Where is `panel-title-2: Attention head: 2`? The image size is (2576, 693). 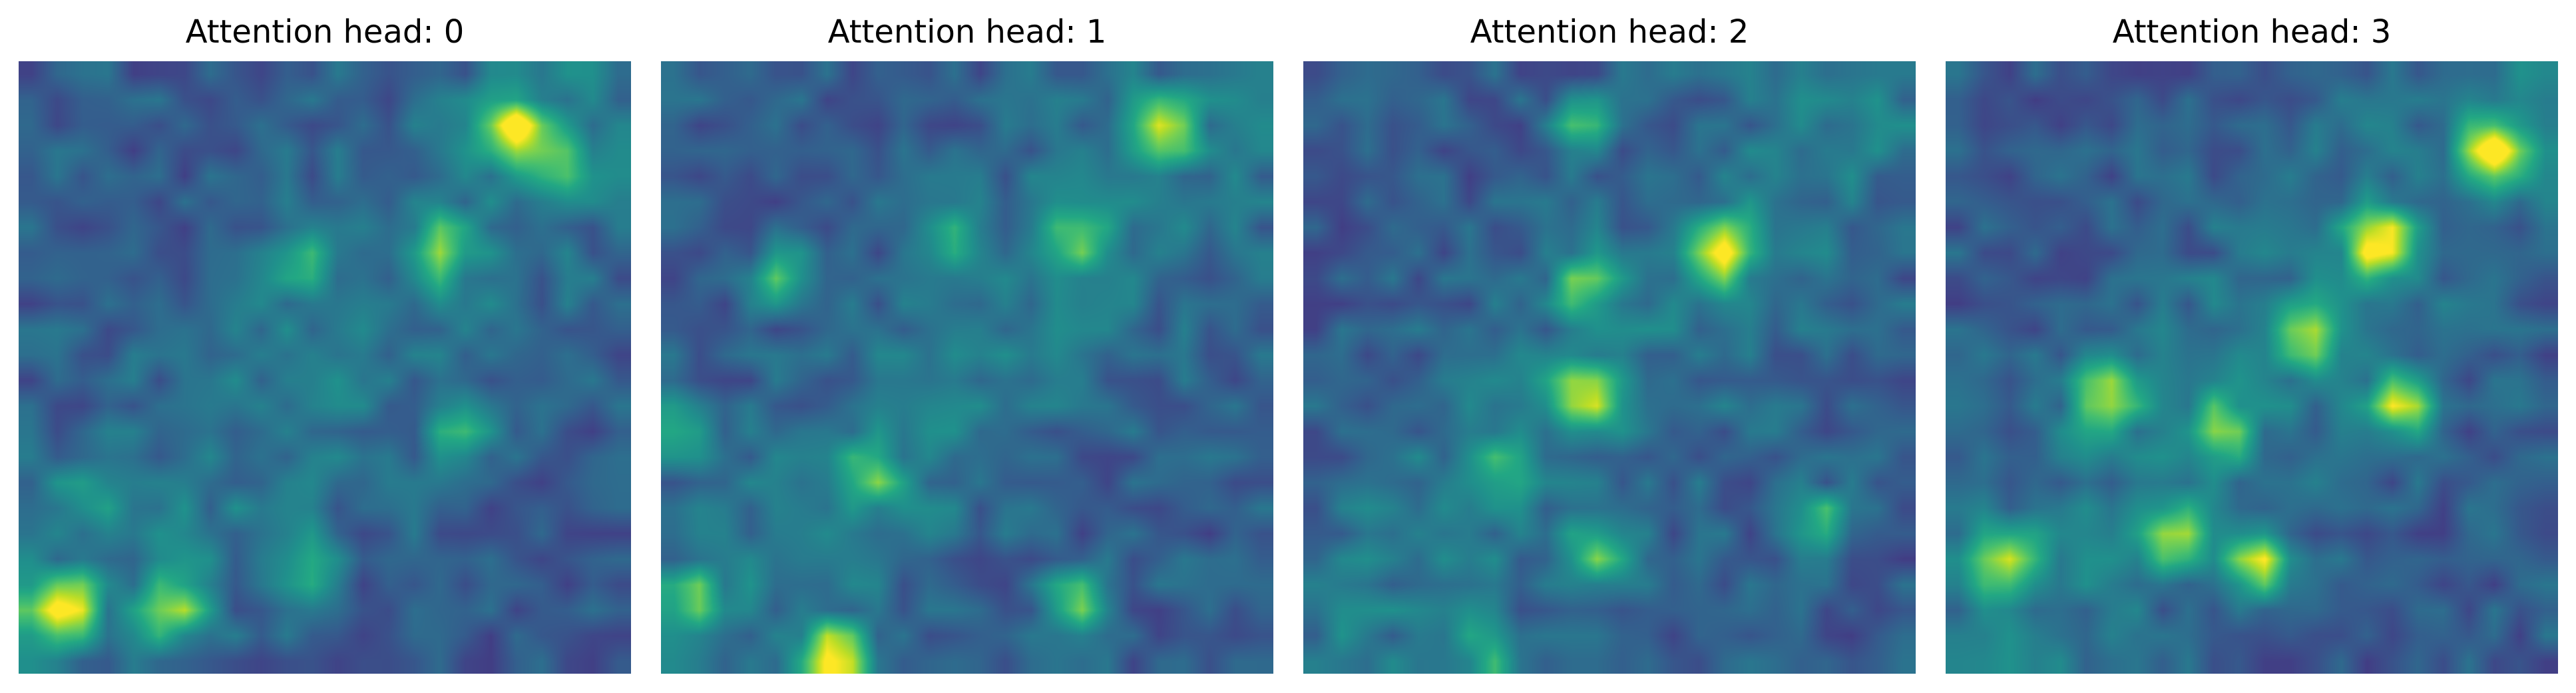
panel-title-2: Attention head: 2 is located at coordinates (1609, 32).